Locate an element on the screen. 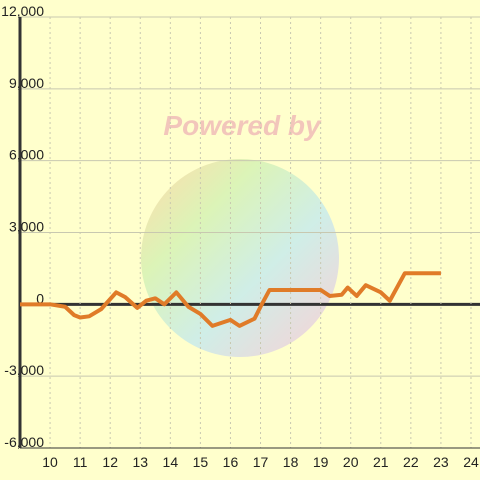 The width and height of the screenshot is (480, 480). x-tick-label: 10 is located at coordinates (50, 462).